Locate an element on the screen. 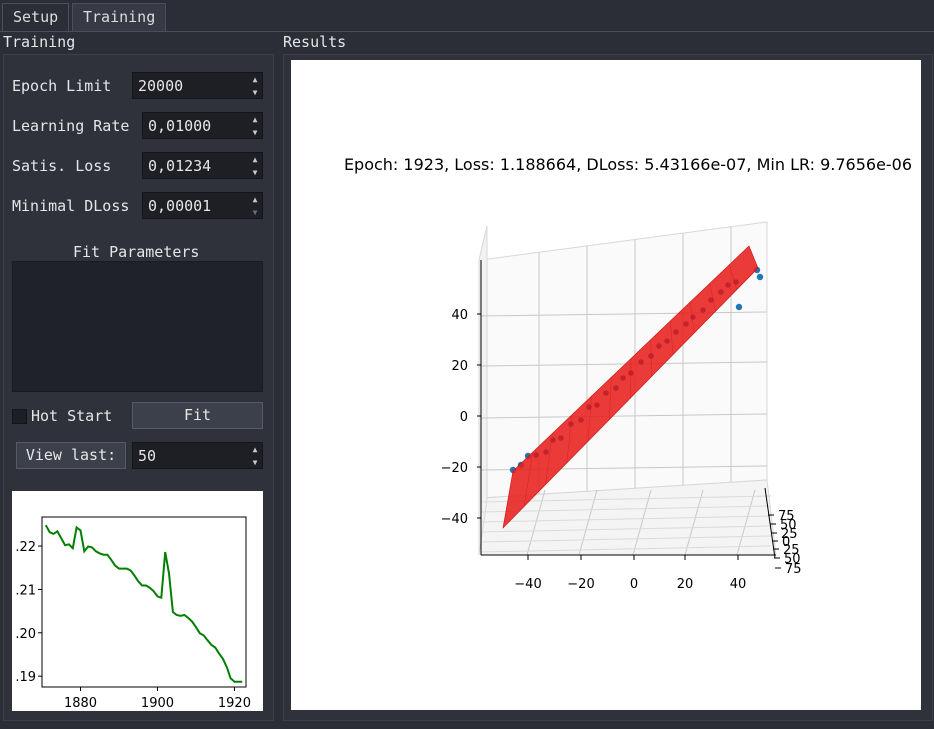 The image size is (934, 729). tab-setup: Setup is located at coordinates (36, 17).